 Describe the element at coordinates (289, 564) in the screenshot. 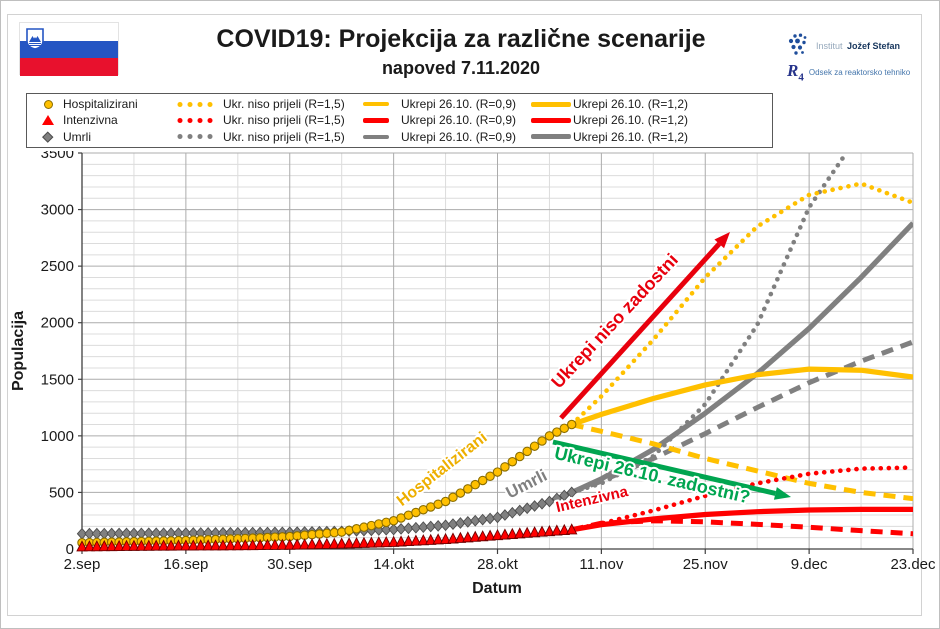

I see `x-tick-label: 30.sep` at that location.